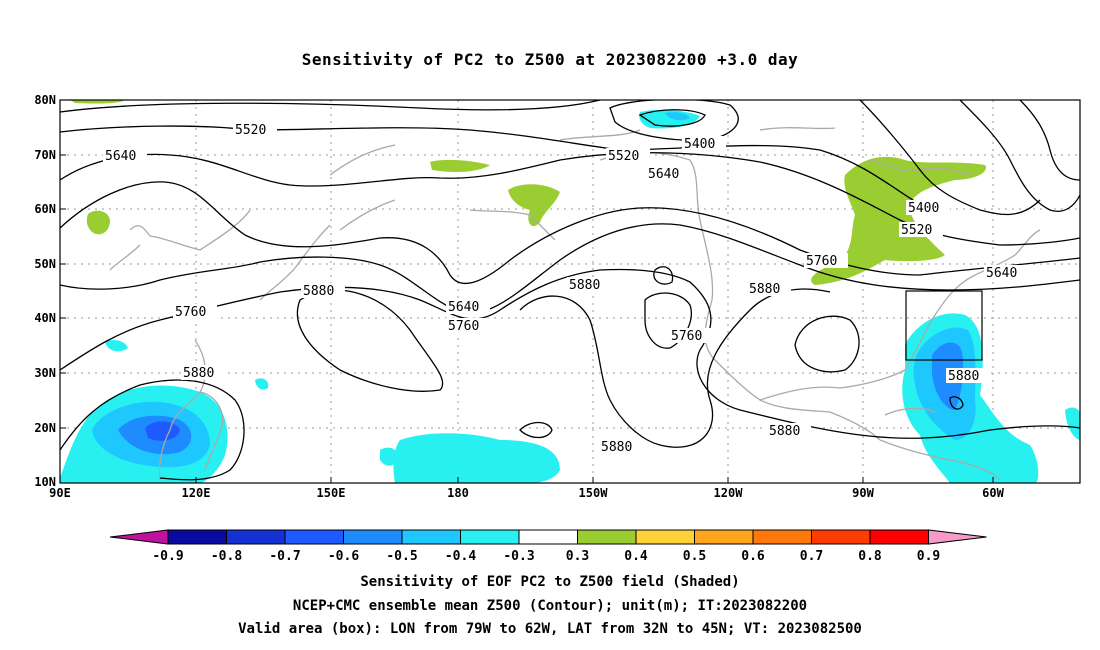 Image resolution: width=1100 pixels, height=650 pixels. Describe the element at coordinates (45, 373) in the screenshot. I see `lat-label: 30N` at that location.